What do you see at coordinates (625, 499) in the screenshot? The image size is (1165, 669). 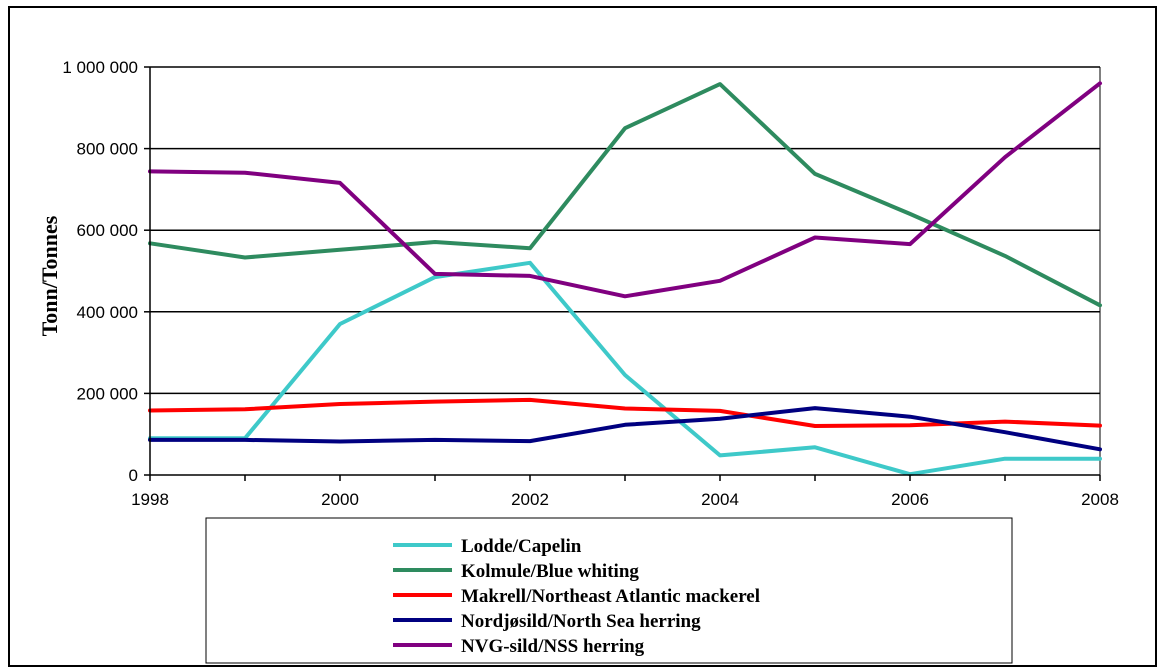 I see `x-tick-labels: 1998 2000 2002 2004 2006 2008` at bounding box center [625, 499].